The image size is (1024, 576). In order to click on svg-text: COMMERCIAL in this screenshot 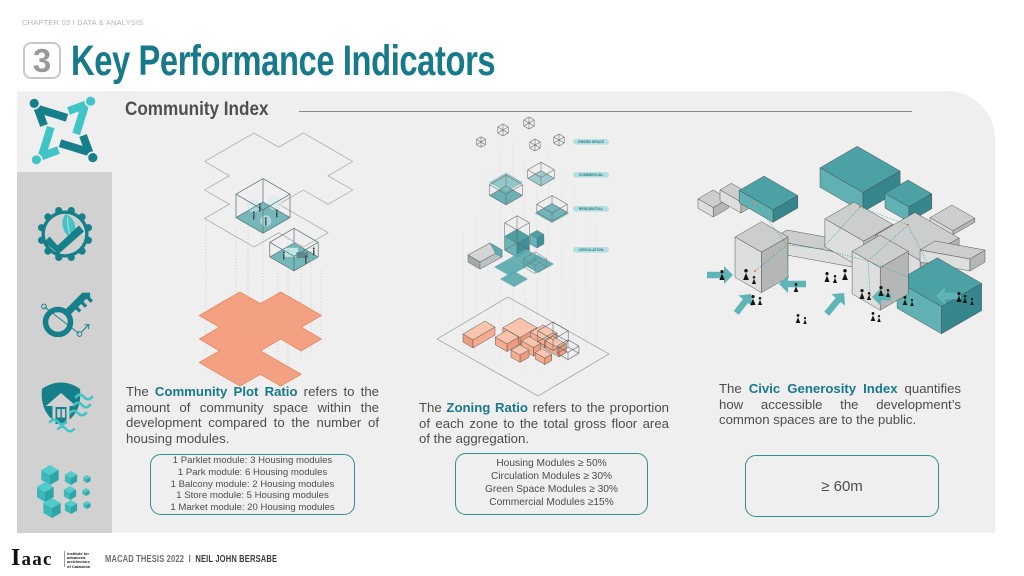, I will do `click(591, 175)`.